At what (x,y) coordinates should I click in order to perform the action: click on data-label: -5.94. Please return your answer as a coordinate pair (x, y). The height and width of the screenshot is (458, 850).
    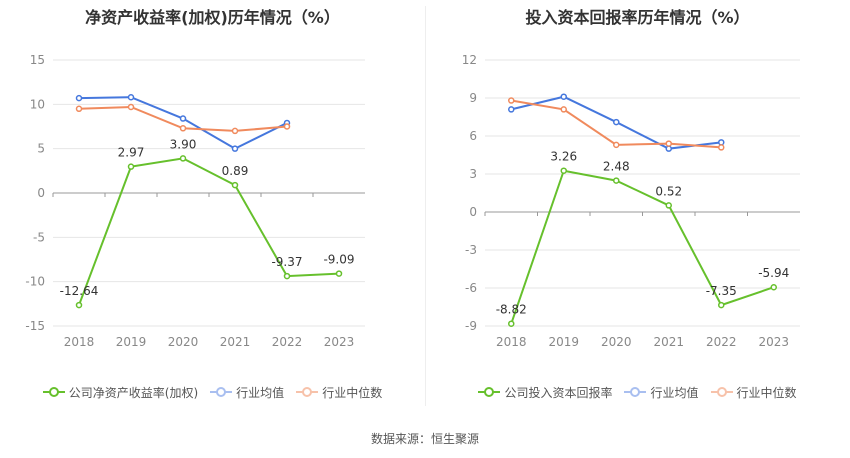
    Looking at the image, I should click on (773, 273).